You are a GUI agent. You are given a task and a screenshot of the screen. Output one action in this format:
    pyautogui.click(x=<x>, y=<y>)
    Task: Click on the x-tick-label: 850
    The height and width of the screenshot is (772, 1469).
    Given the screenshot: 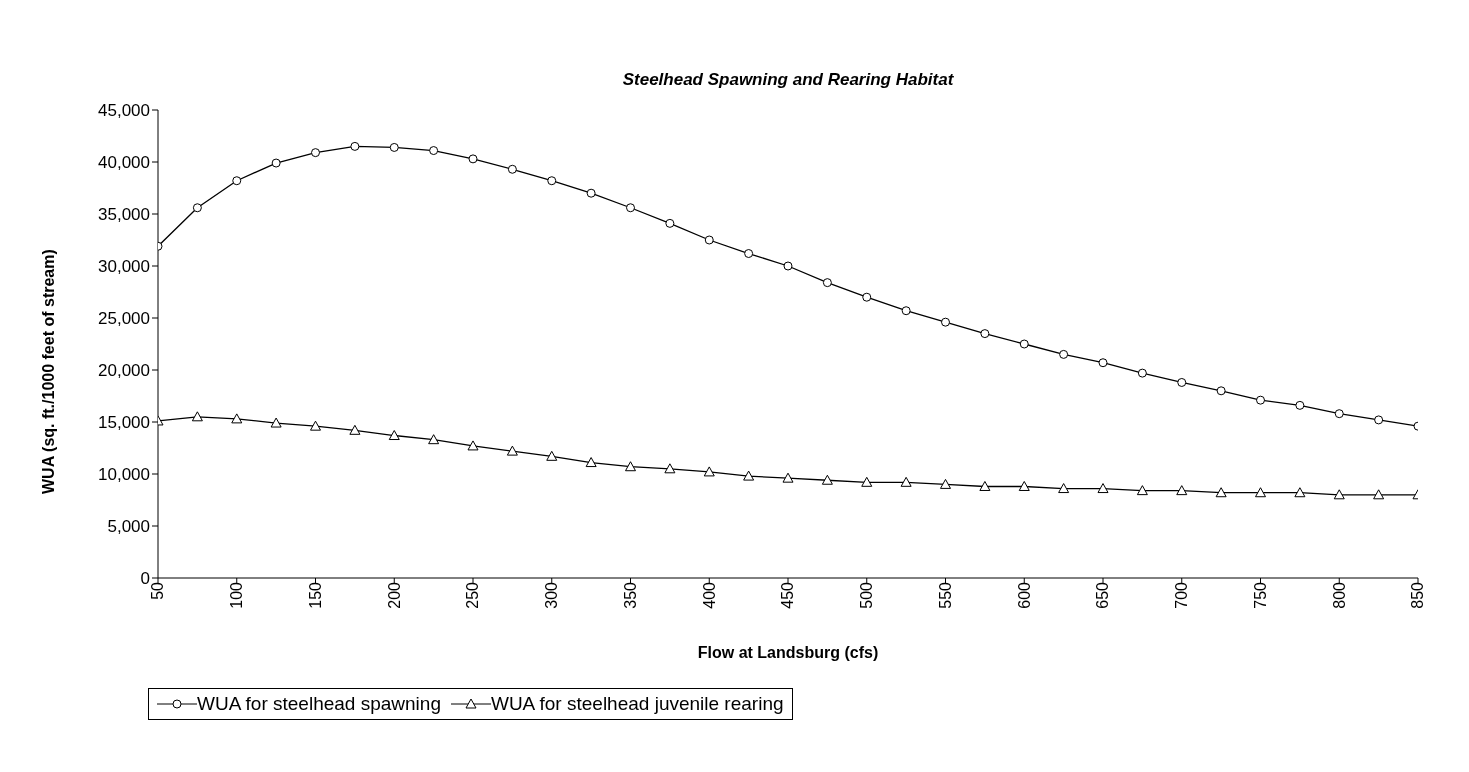 What is the action you would take?
    pyautogui.click(x=1418, y=595)
    